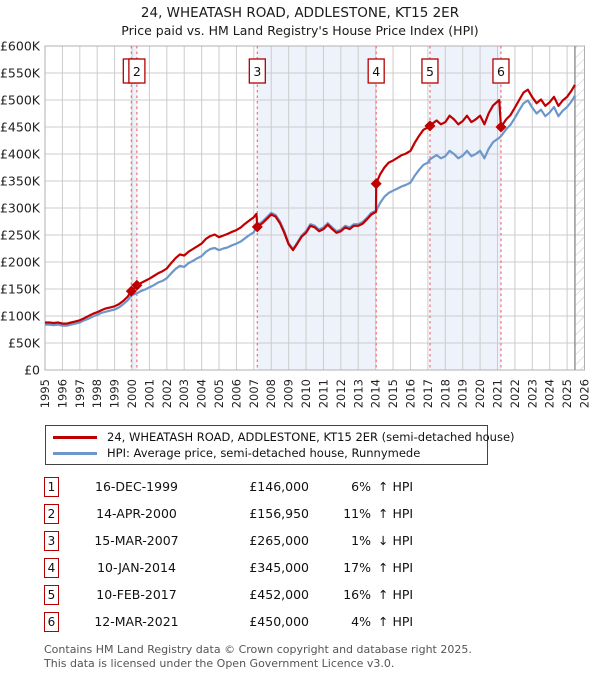 This screenshot has height=685, width=600. What do you see at coordinates (75, 453) in the screenshot?
I see `hpi-line-swatch` at bounding box center [75, 453].